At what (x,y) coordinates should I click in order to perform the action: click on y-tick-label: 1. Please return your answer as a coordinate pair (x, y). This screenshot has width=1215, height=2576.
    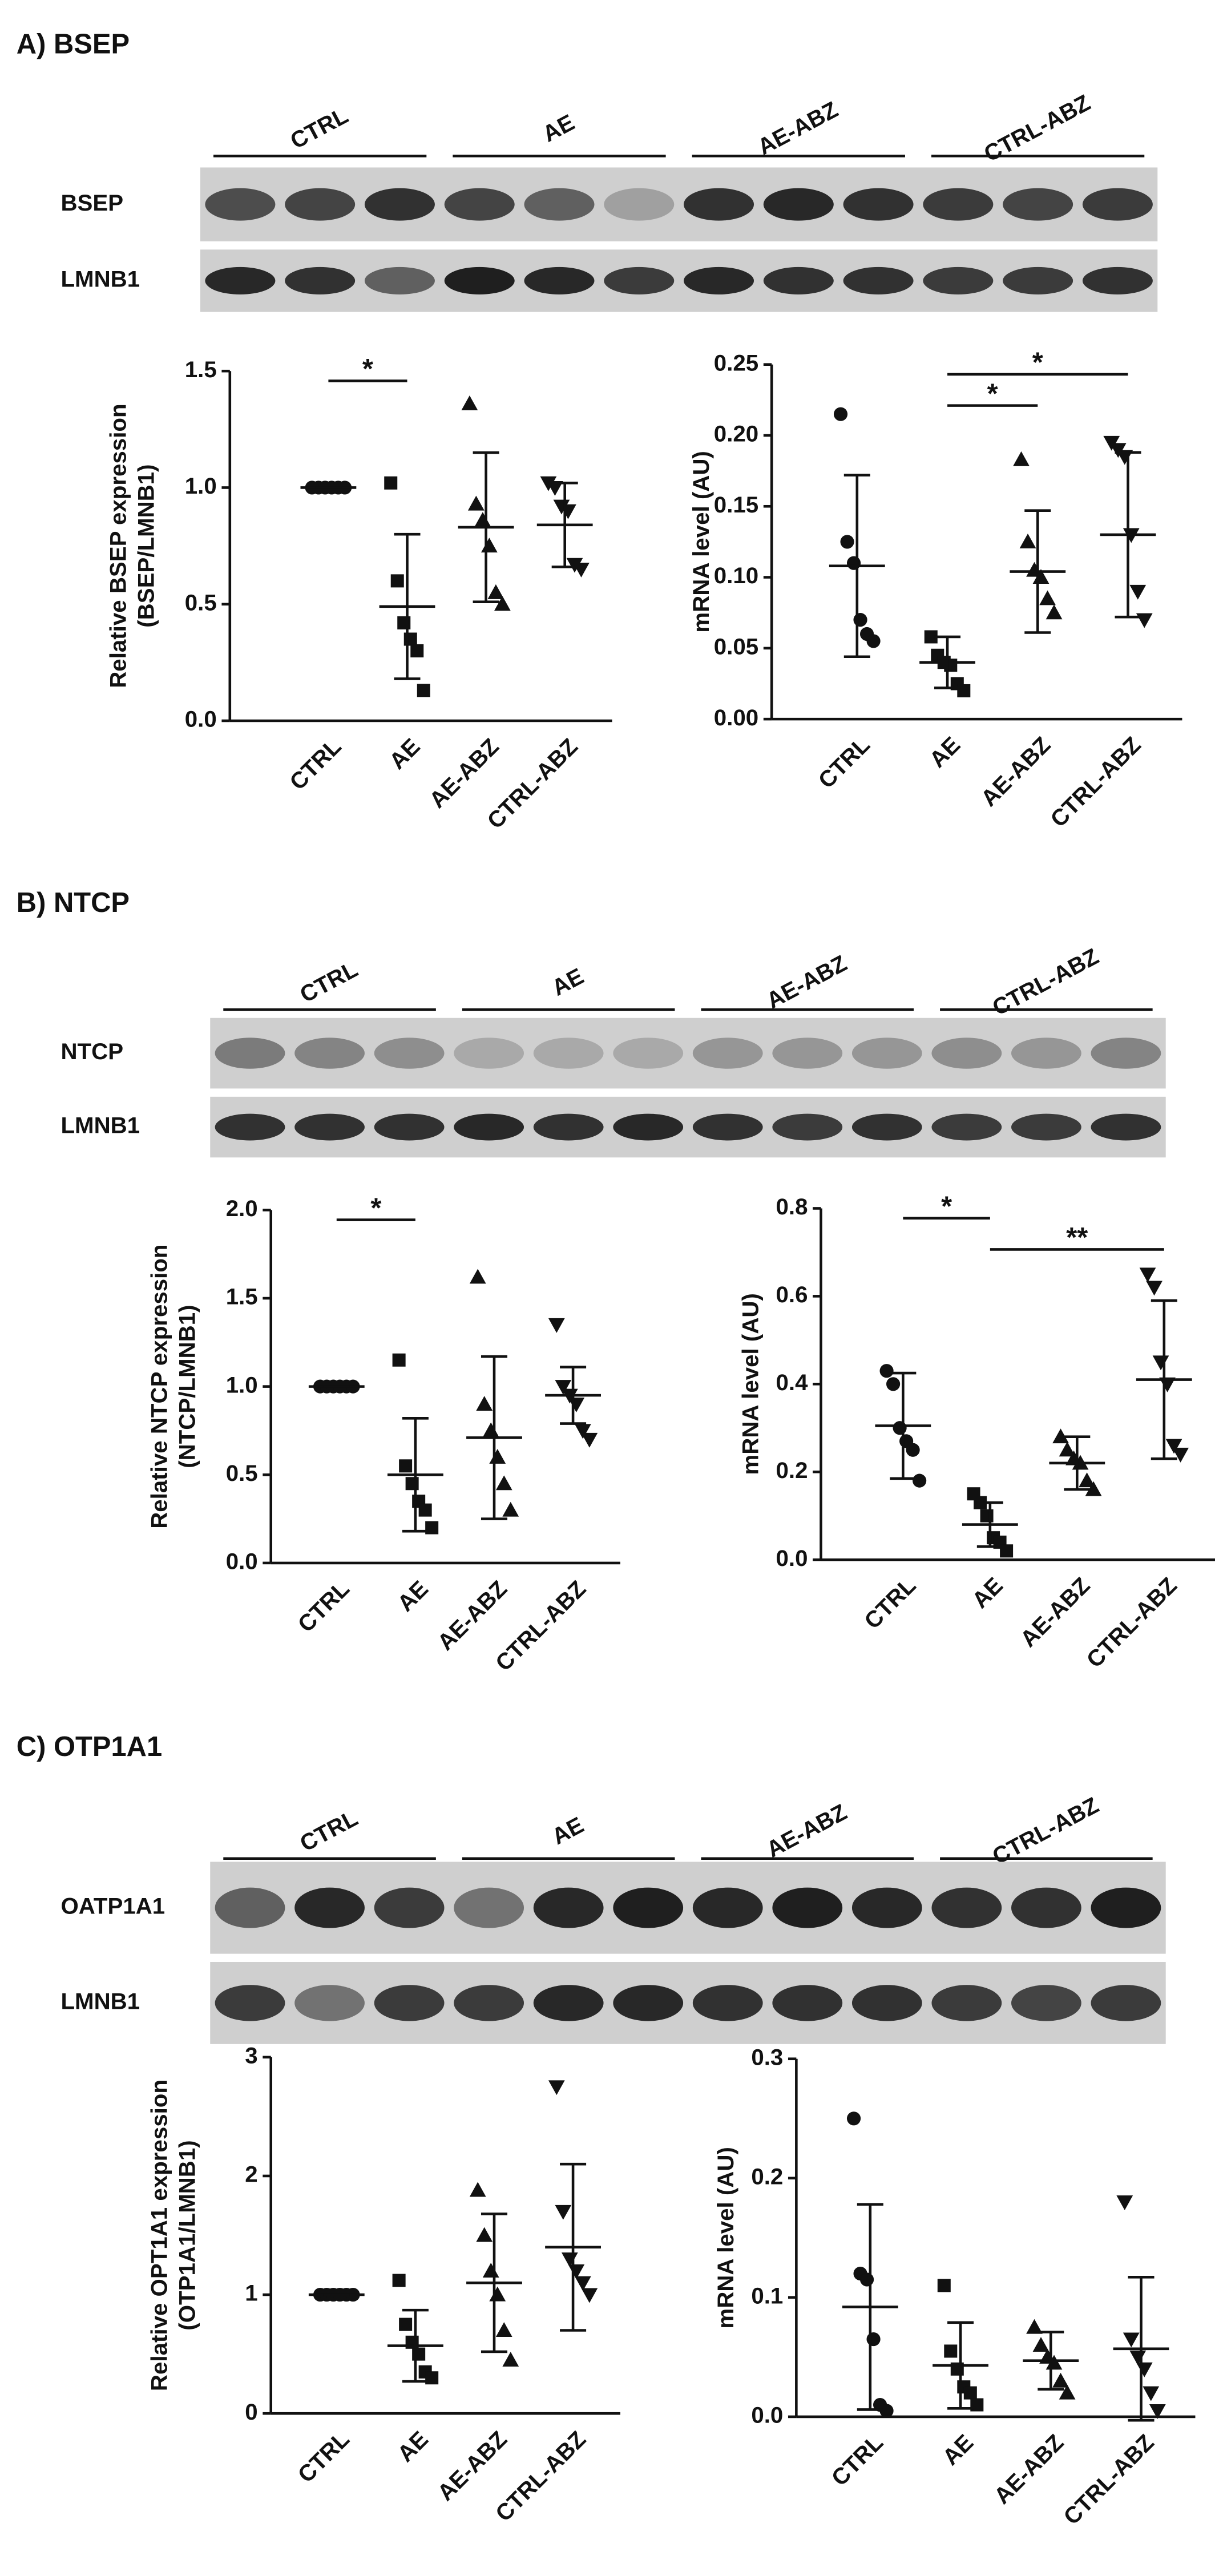
    Looking at the image, I should click on (251, 2293).